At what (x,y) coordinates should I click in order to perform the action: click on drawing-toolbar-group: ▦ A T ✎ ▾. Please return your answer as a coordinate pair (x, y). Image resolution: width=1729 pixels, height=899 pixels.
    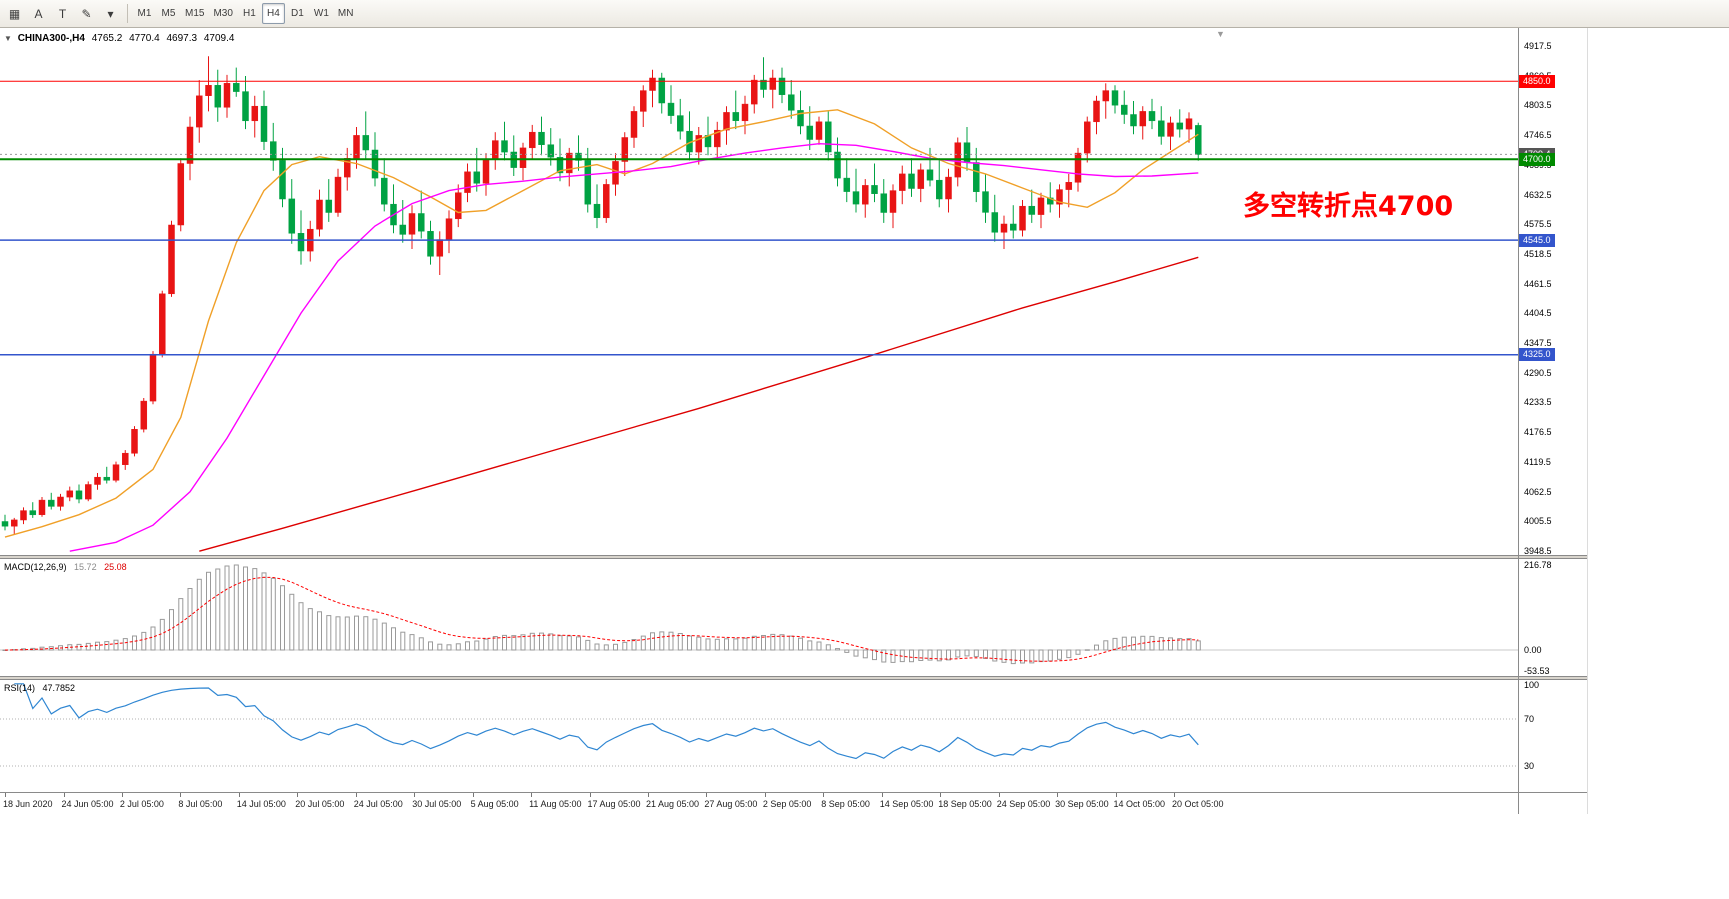
    Looking at the image, I should click on (62, 13).